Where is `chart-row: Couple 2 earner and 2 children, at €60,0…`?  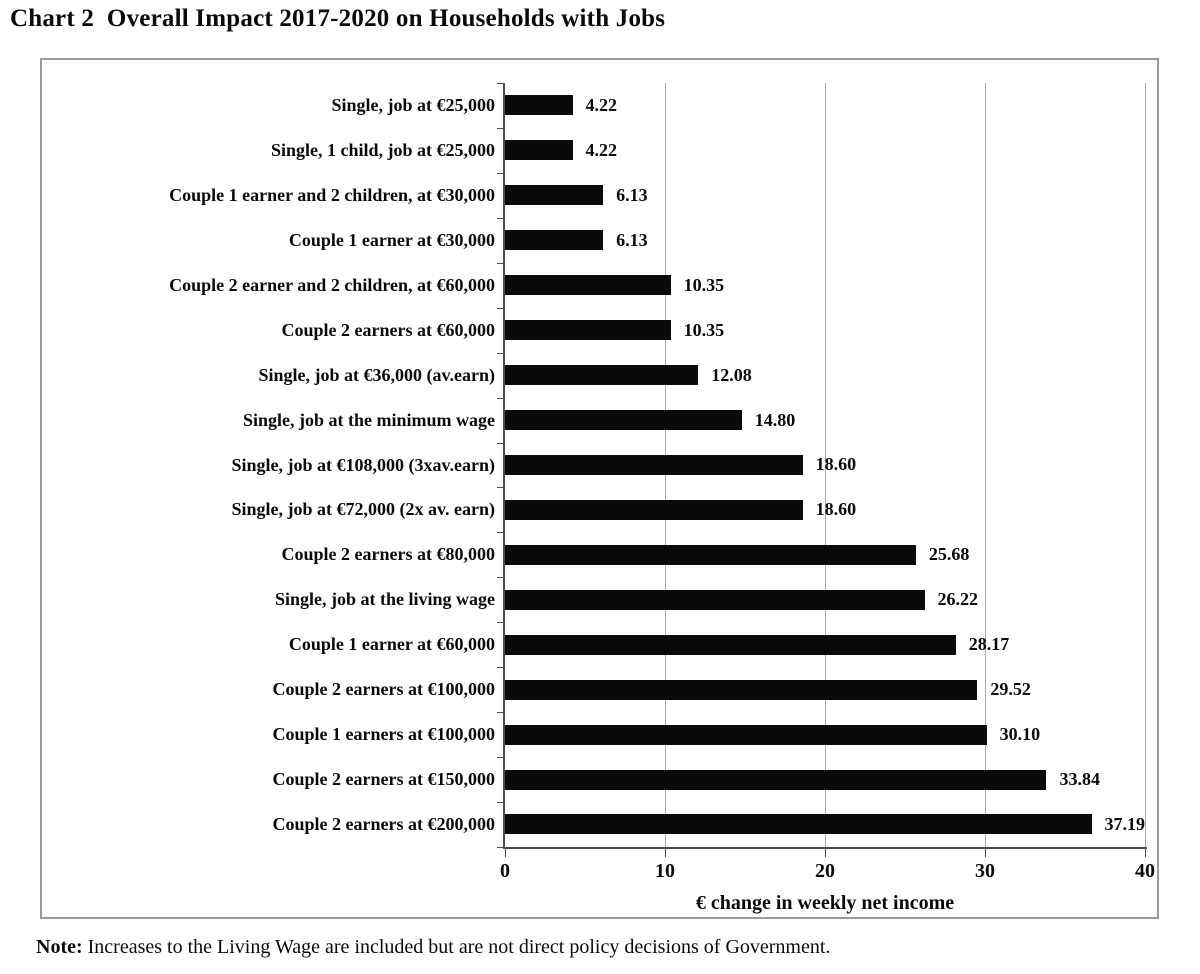 chart-row: Couple 2 earner and 2 children, at €60,0… is located at coordinates (657, 285).